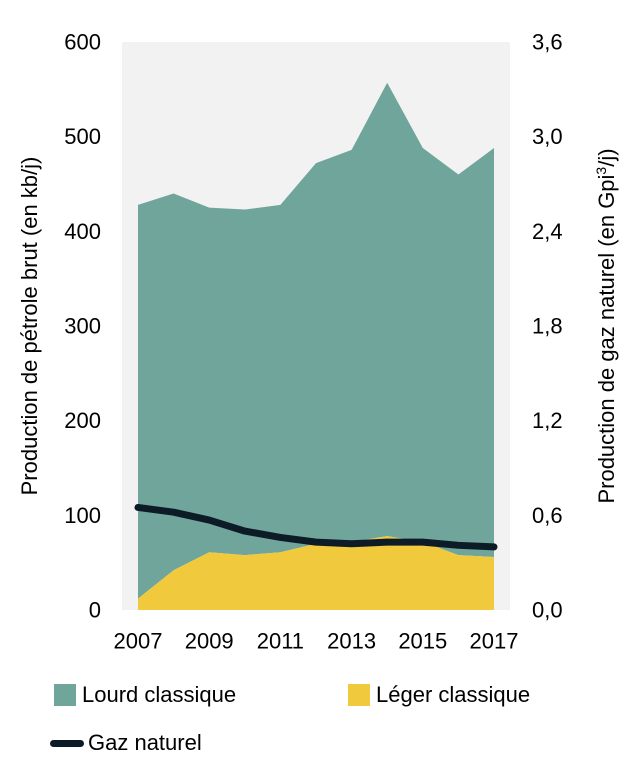 The image size is (625, 769). Describe the element at coordinates (547, 136) in the screenshot. I see `right-tick-label: 3,0` at that location.